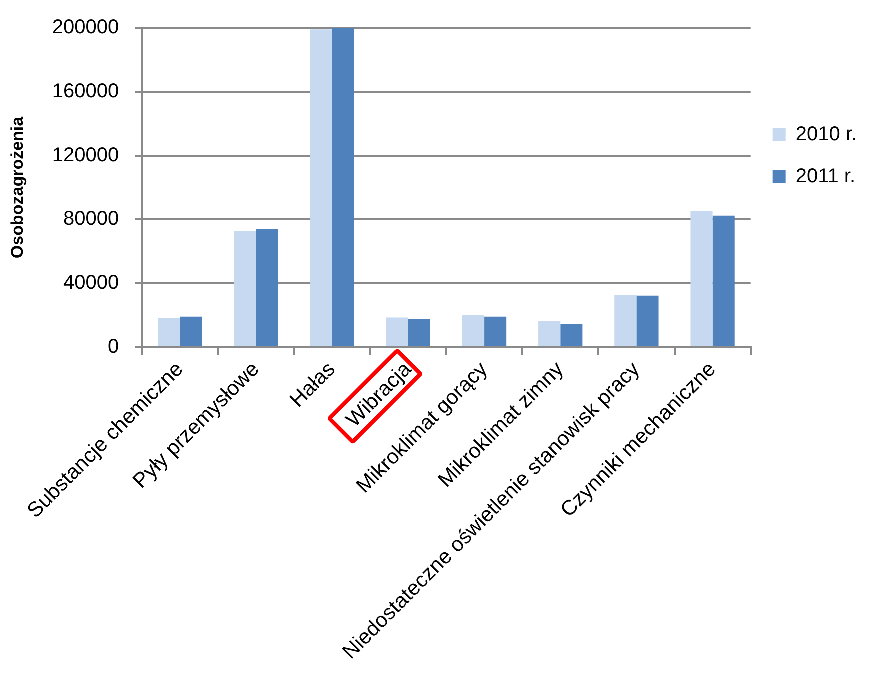  Describe the element at coordinates (92, 219) in the screenshot. I see `y-tick-label: 80000` at that location.